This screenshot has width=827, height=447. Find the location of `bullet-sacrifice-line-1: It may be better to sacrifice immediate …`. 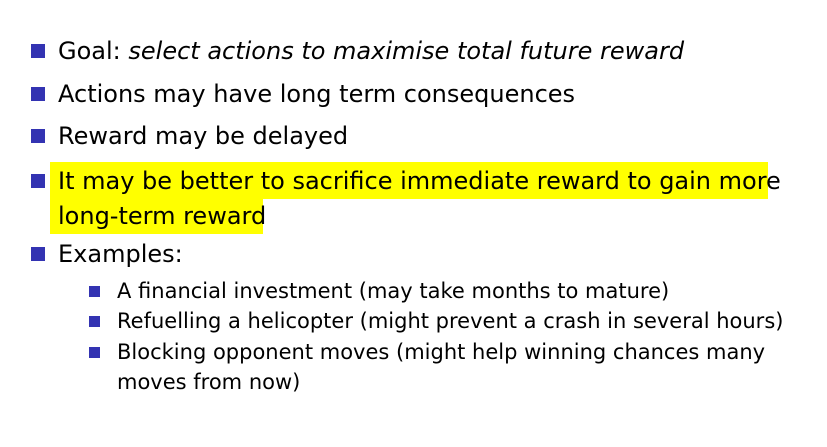

bullet-sacrifice-line-1: It may be better to sacrifice immediate … is located at coordinates (419, 181).